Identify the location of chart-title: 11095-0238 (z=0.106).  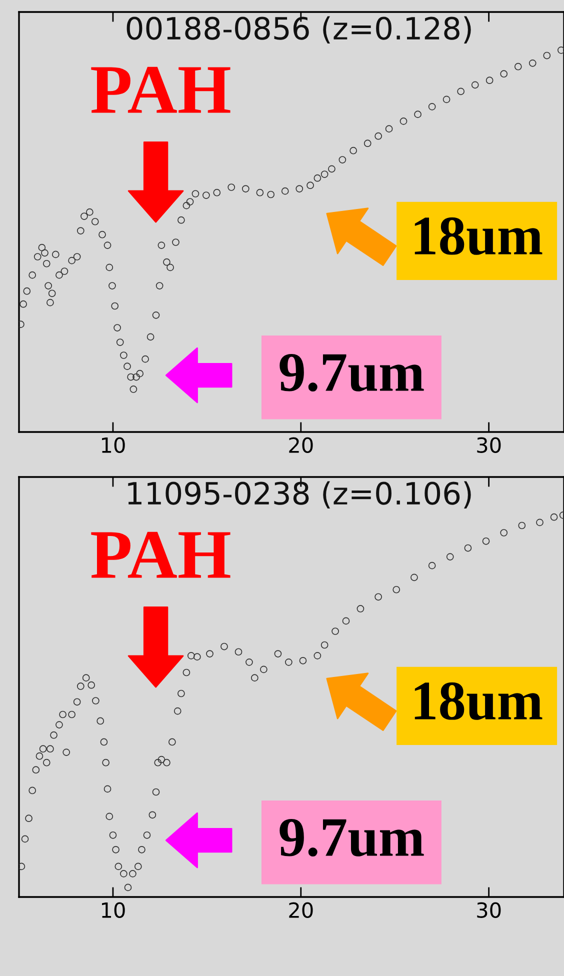
(299, 494).